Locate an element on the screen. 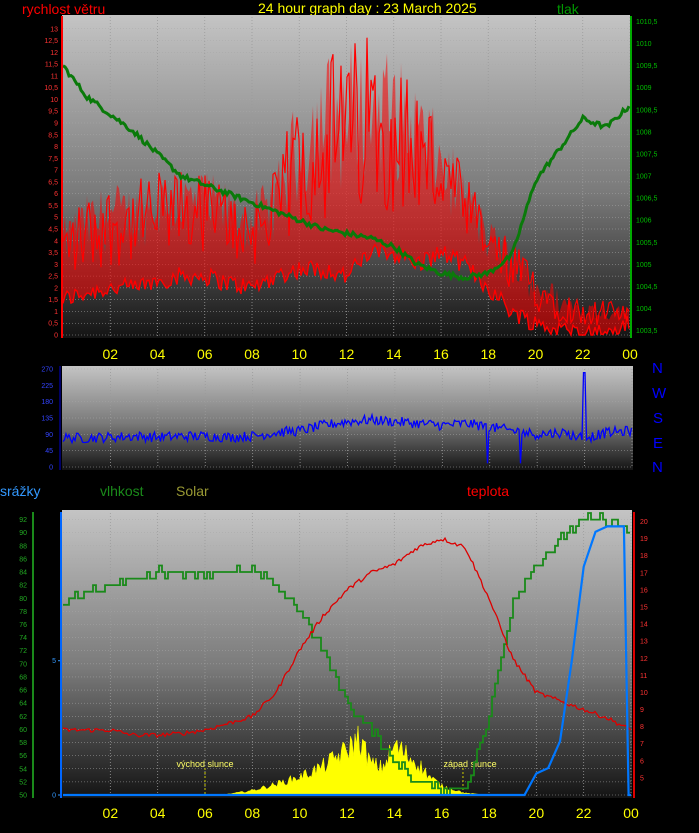 This screenshot has width=699, height=833. humidity-tick-label: 68 is located at coordinates (23, 677).